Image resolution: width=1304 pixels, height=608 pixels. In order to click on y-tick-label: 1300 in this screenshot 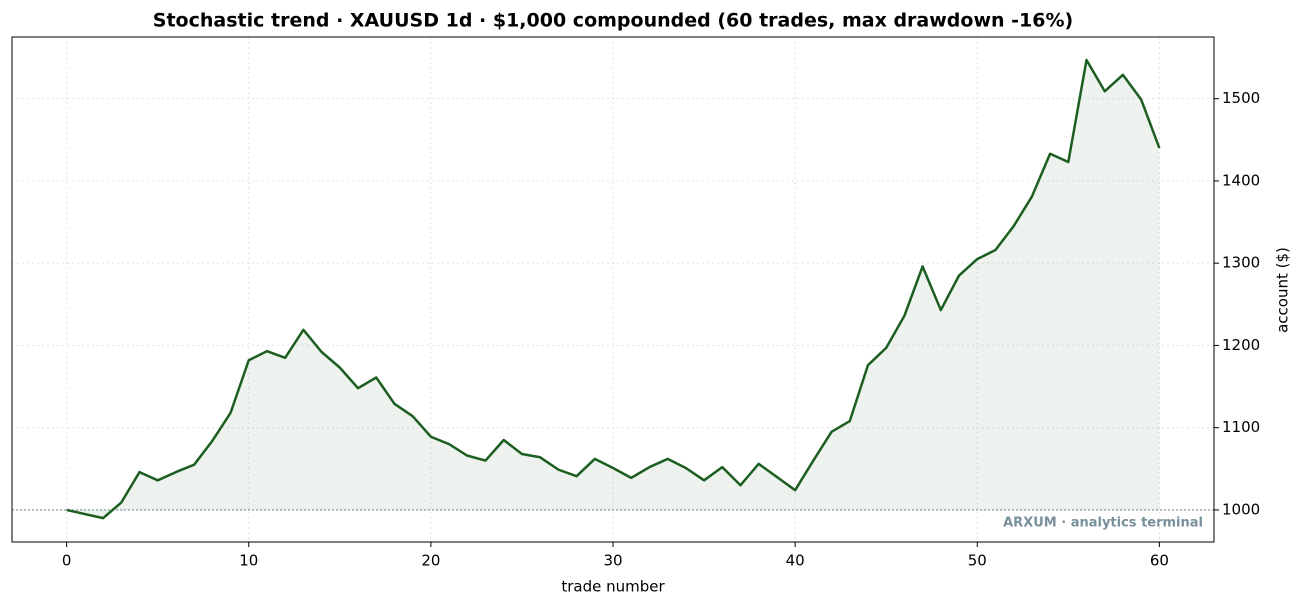, I will do `click(1241, 263)`.